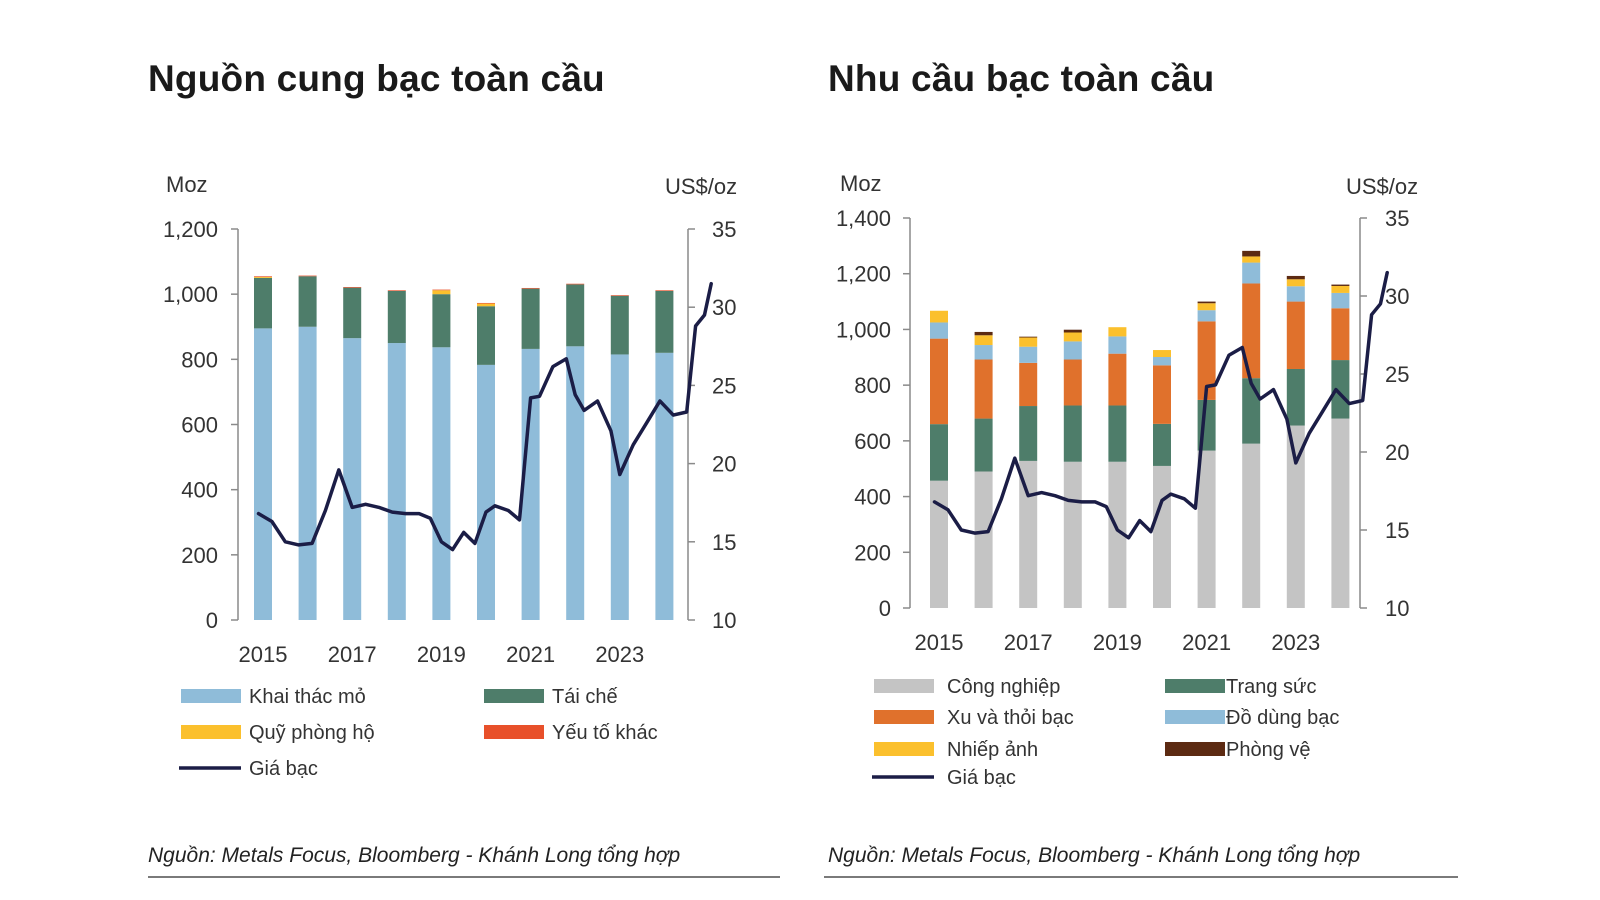  I want to click on bar-tai-che-2016, so click(307, 301).